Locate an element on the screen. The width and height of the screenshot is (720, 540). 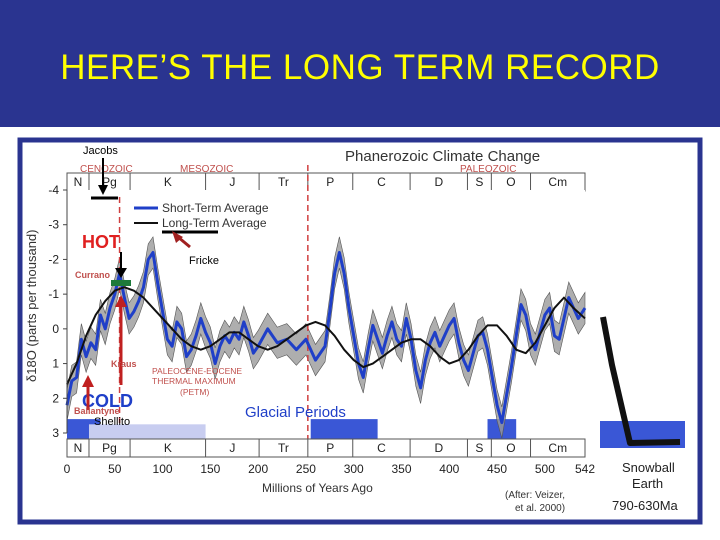
currano-arrow-head is located at coordinates (121, 273).